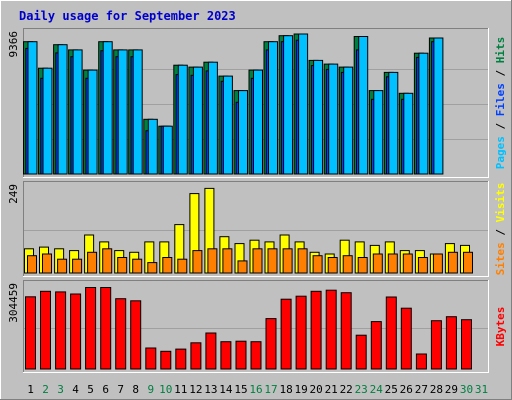 The height and width of the screenshot is (400, 512). What do you see at coordinates (285, 389) in the screenshot?
I see `x-tick-label: 18` at bounding box center [285, 389].